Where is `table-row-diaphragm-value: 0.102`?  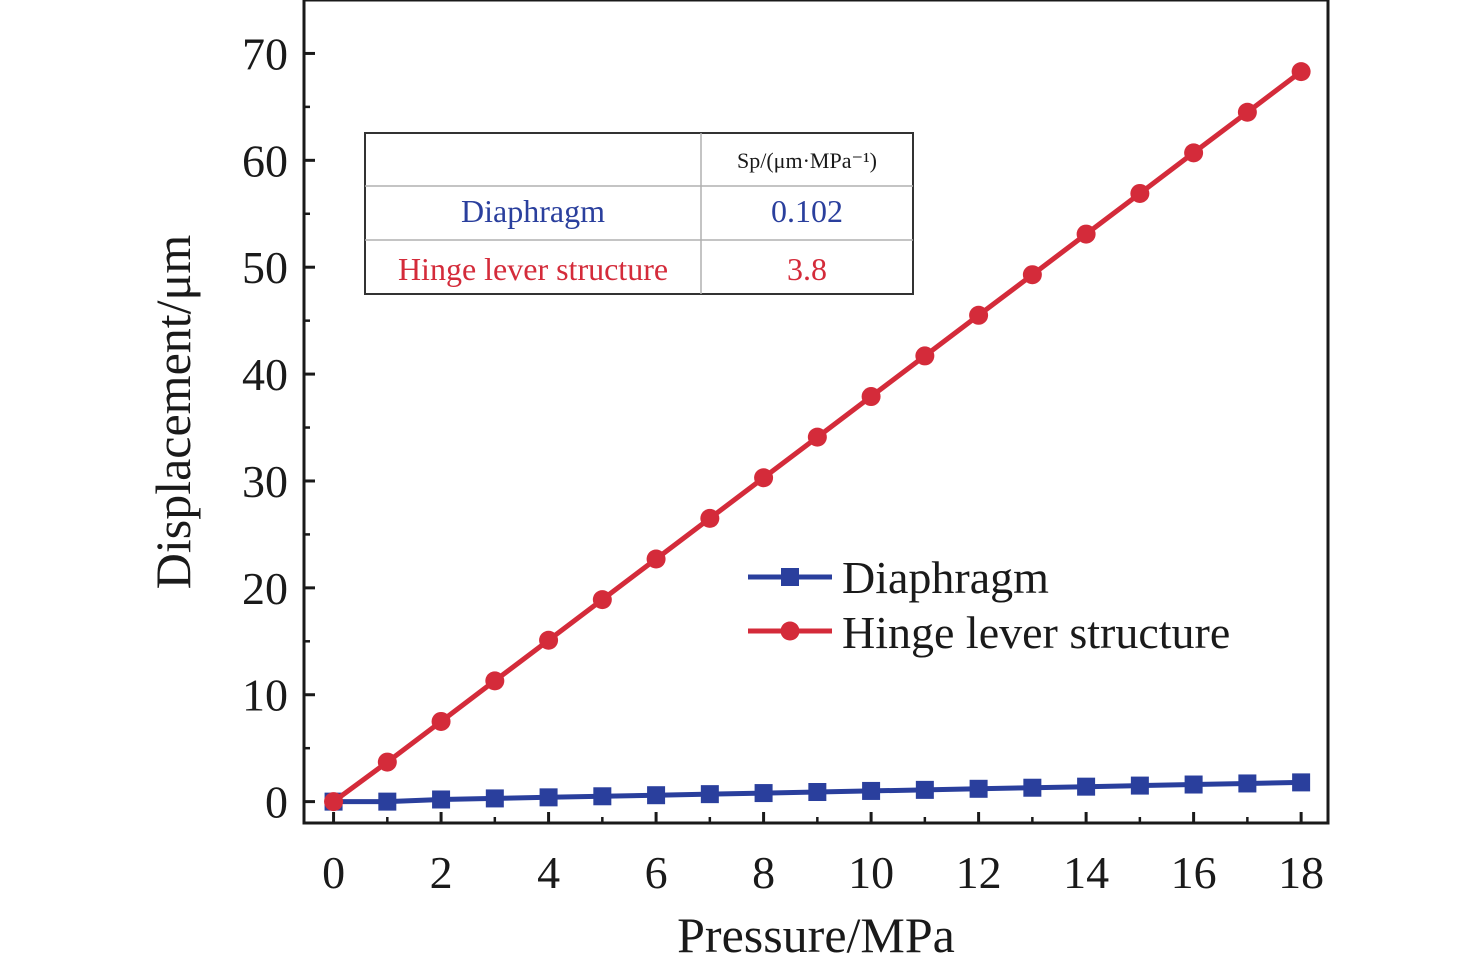 table-row-diaphragm-value: 0.102 is located at coordinates (807, 211).